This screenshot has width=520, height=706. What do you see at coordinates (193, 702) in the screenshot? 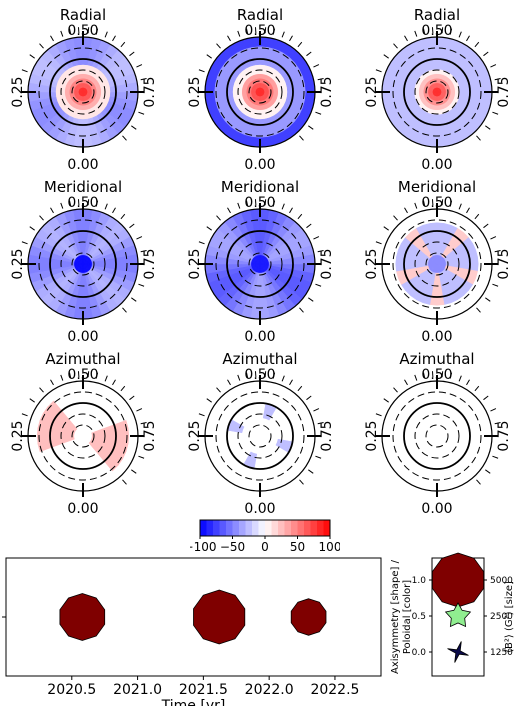
I see `x-axis-label: Time [yr]` at bounding box center [193, 702].